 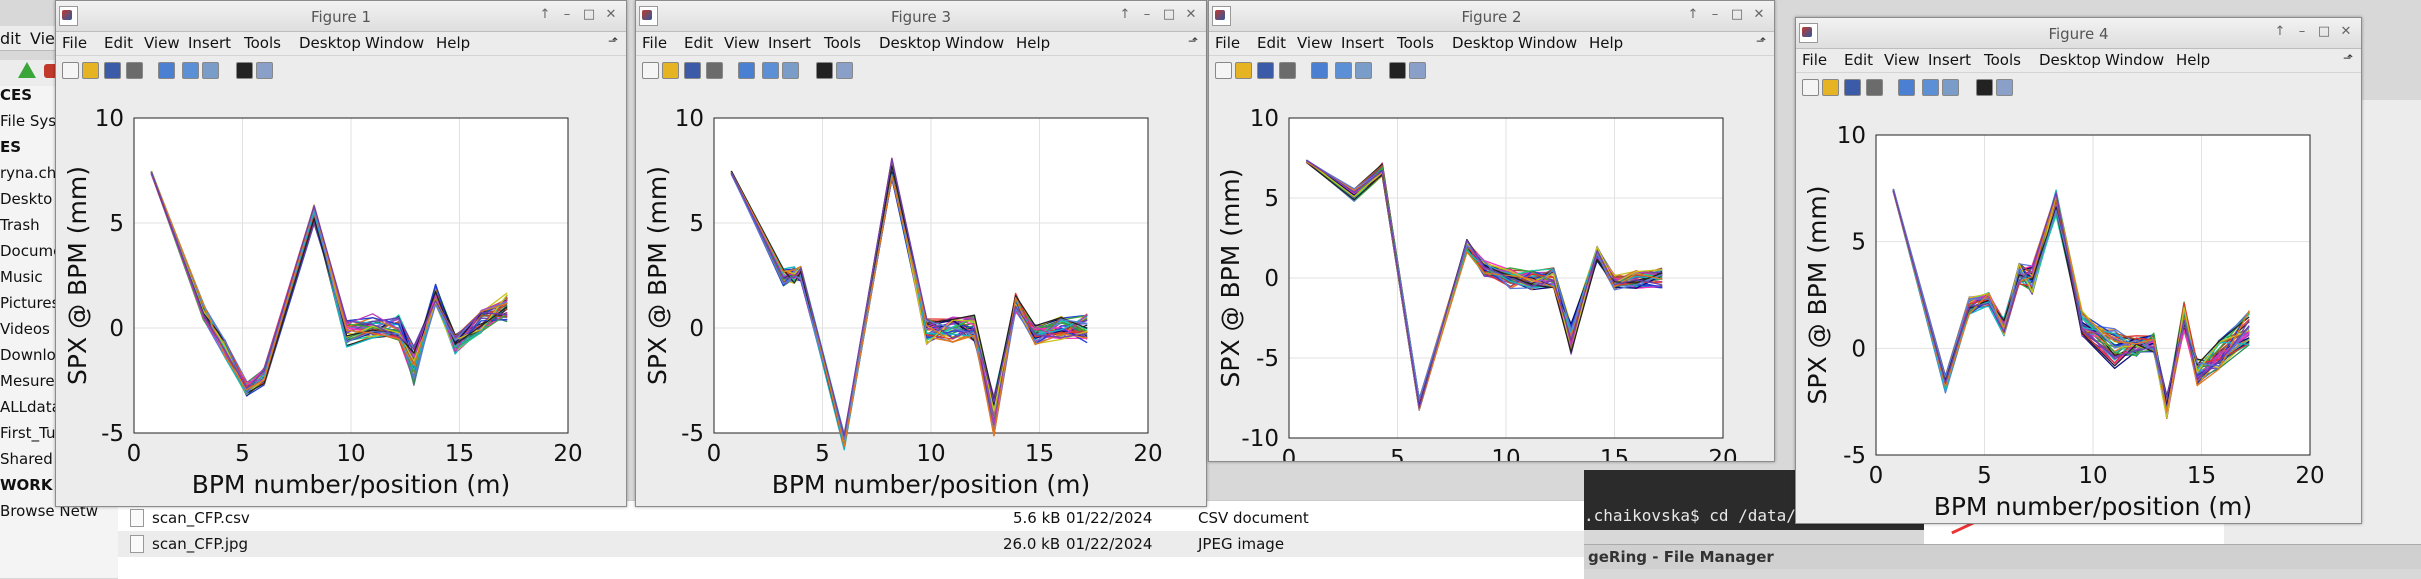 What do you see at coordinates (51, 71) in the screenshot?
I see `home-icon` at bounding box center [51, 71].